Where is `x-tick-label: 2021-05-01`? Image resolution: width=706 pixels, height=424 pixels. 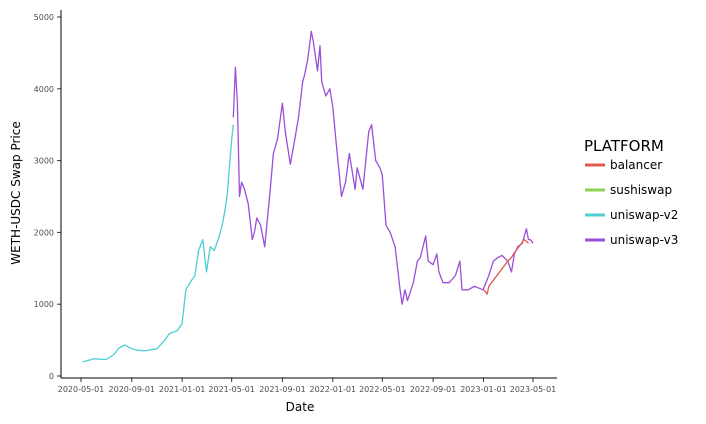 x-tick-label: 2021-05-01 is located at coordinates (231, 389).